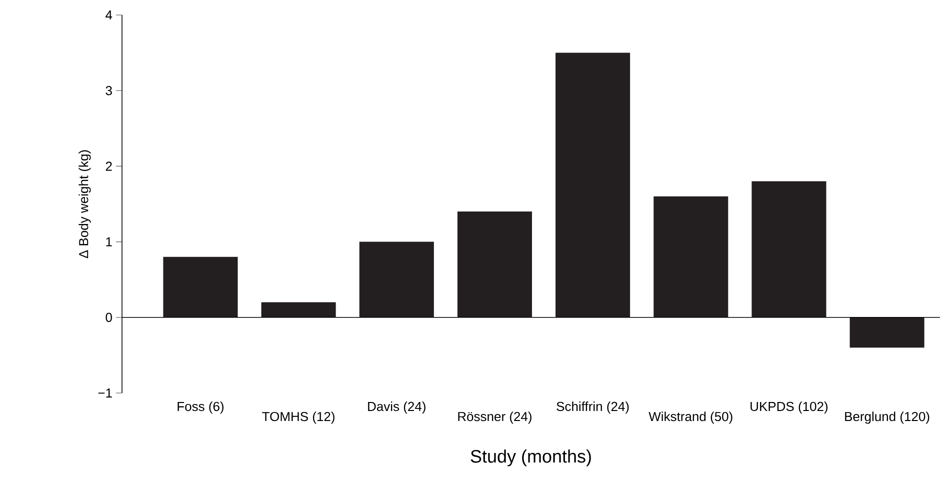  What do you see at coordinates (592, 408) in the screenshot?
I see `x-tick-label: Schiffrin (24)` at bounding box center [592, 408].